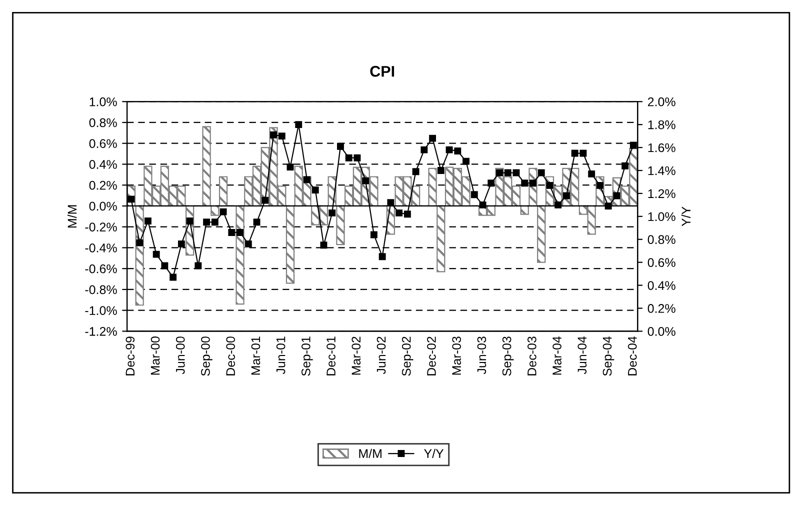  I want to click on y2-tick-label: 1.6%, so click(662, 147).